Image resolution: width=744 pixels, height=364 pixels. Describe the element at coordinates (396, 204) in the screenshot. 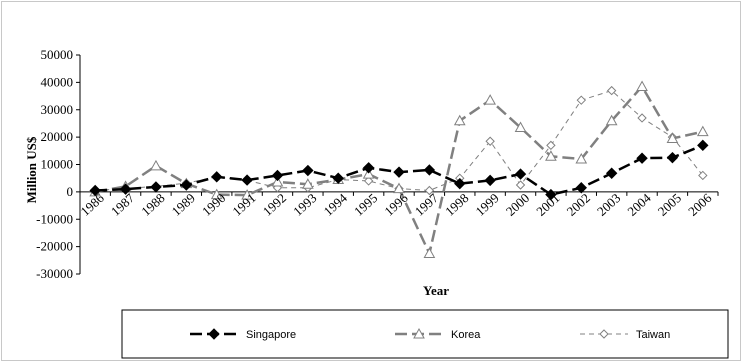

I see `x-tick-label: 1996` at that location.